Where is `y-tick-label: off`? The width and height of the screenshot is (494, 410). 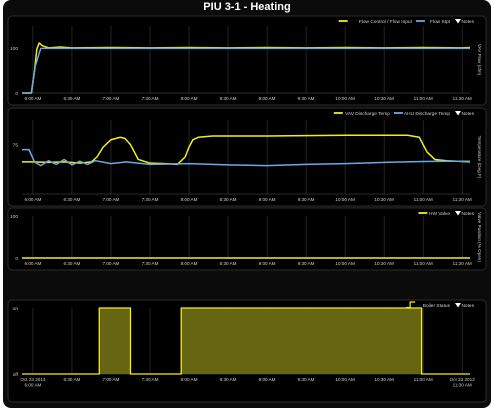
y-tick-label: off is located at coordinates (16, 375).